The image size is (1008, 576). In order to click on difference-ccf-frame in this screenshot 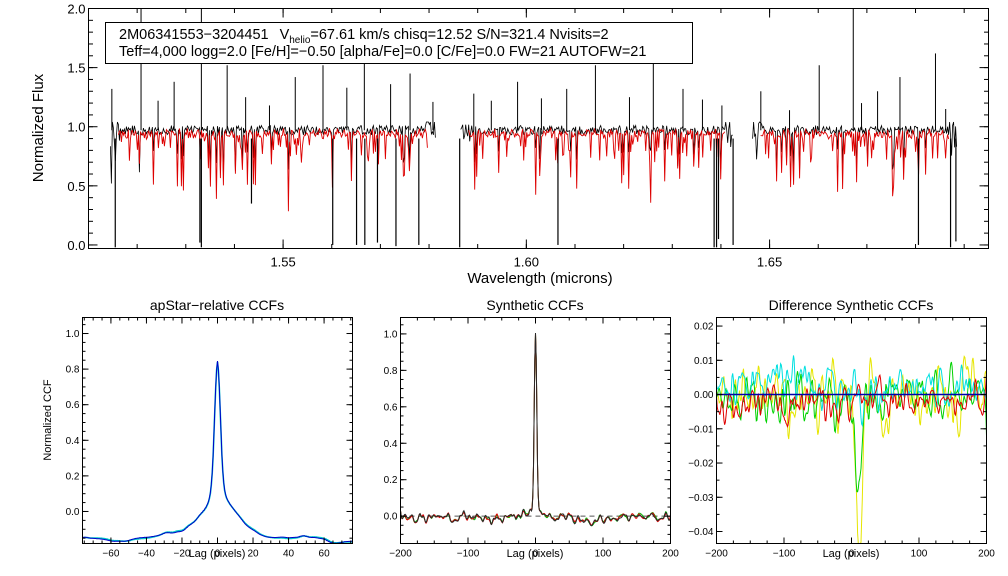, I will do `click(851, 430)`.